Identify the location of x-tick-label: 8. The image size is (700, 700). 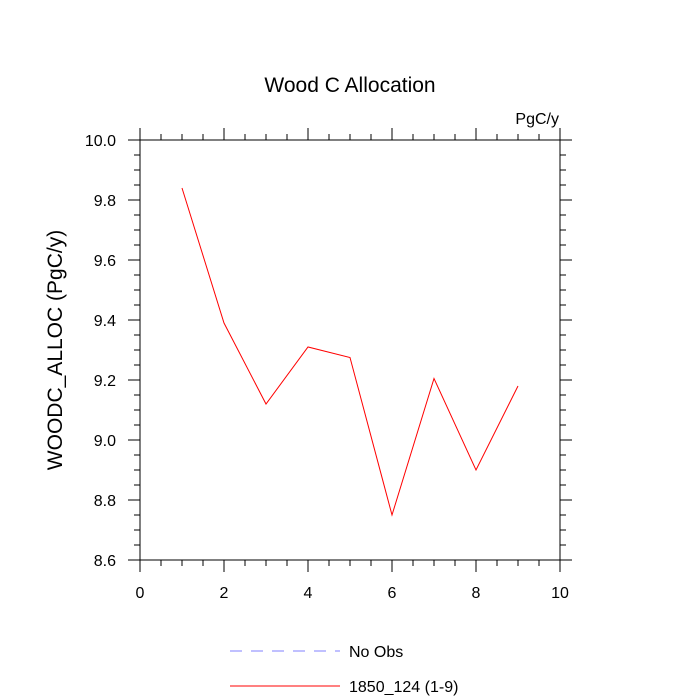
(476, 593).